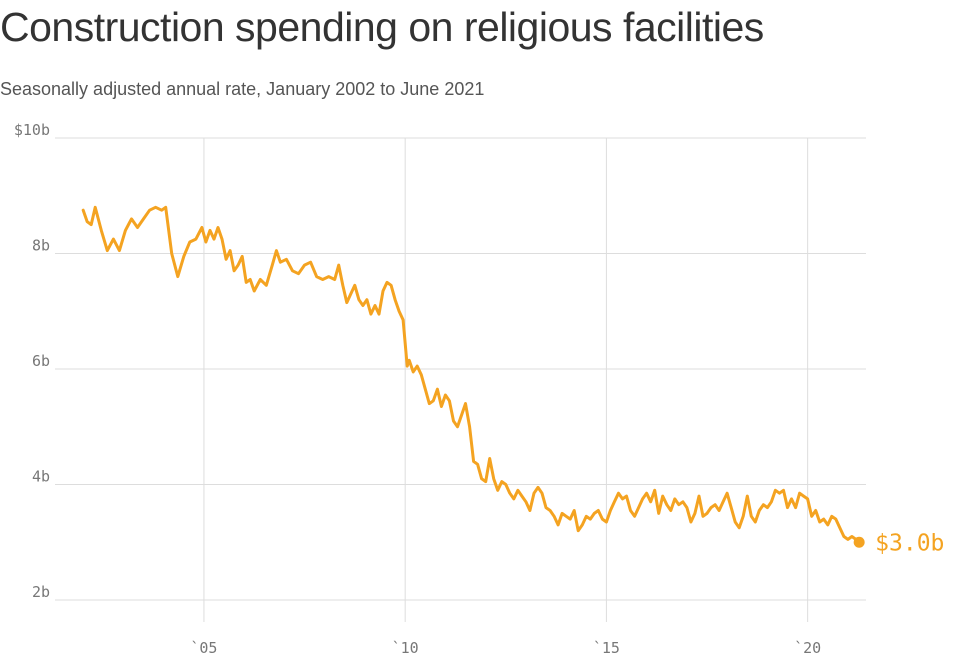 This screenshot has width=980, height=669. Describe the element at coordinates (203, 648) in the screenshot. I see `x-tick-label: `05` at that location.